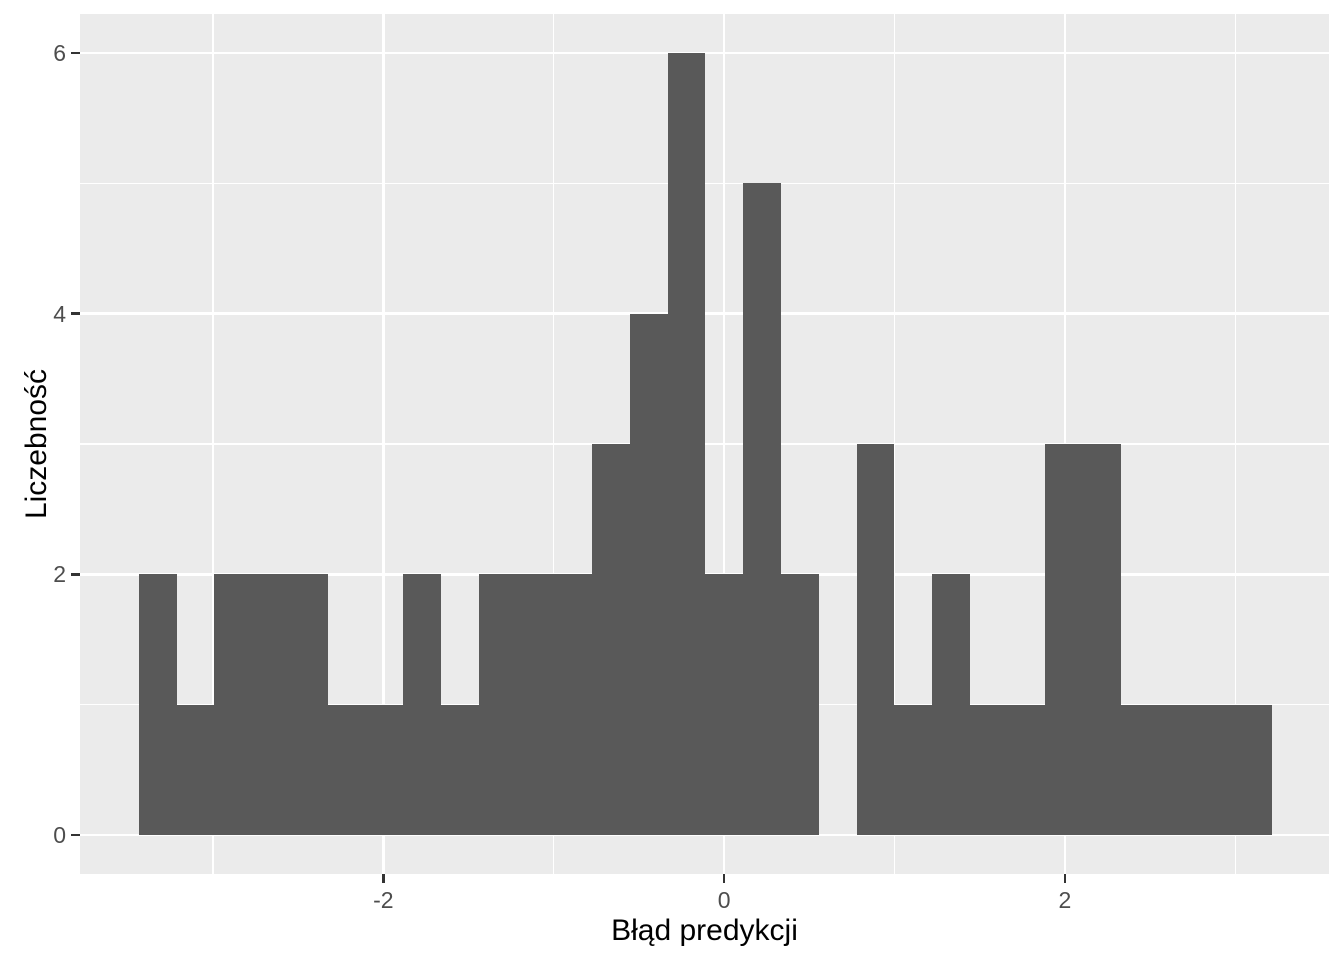 The image size is (1344, 960). Describe the element at coordinates (704, 930) in the screenshot. I see `x-axis-title: Błąd predykcji` at that location.